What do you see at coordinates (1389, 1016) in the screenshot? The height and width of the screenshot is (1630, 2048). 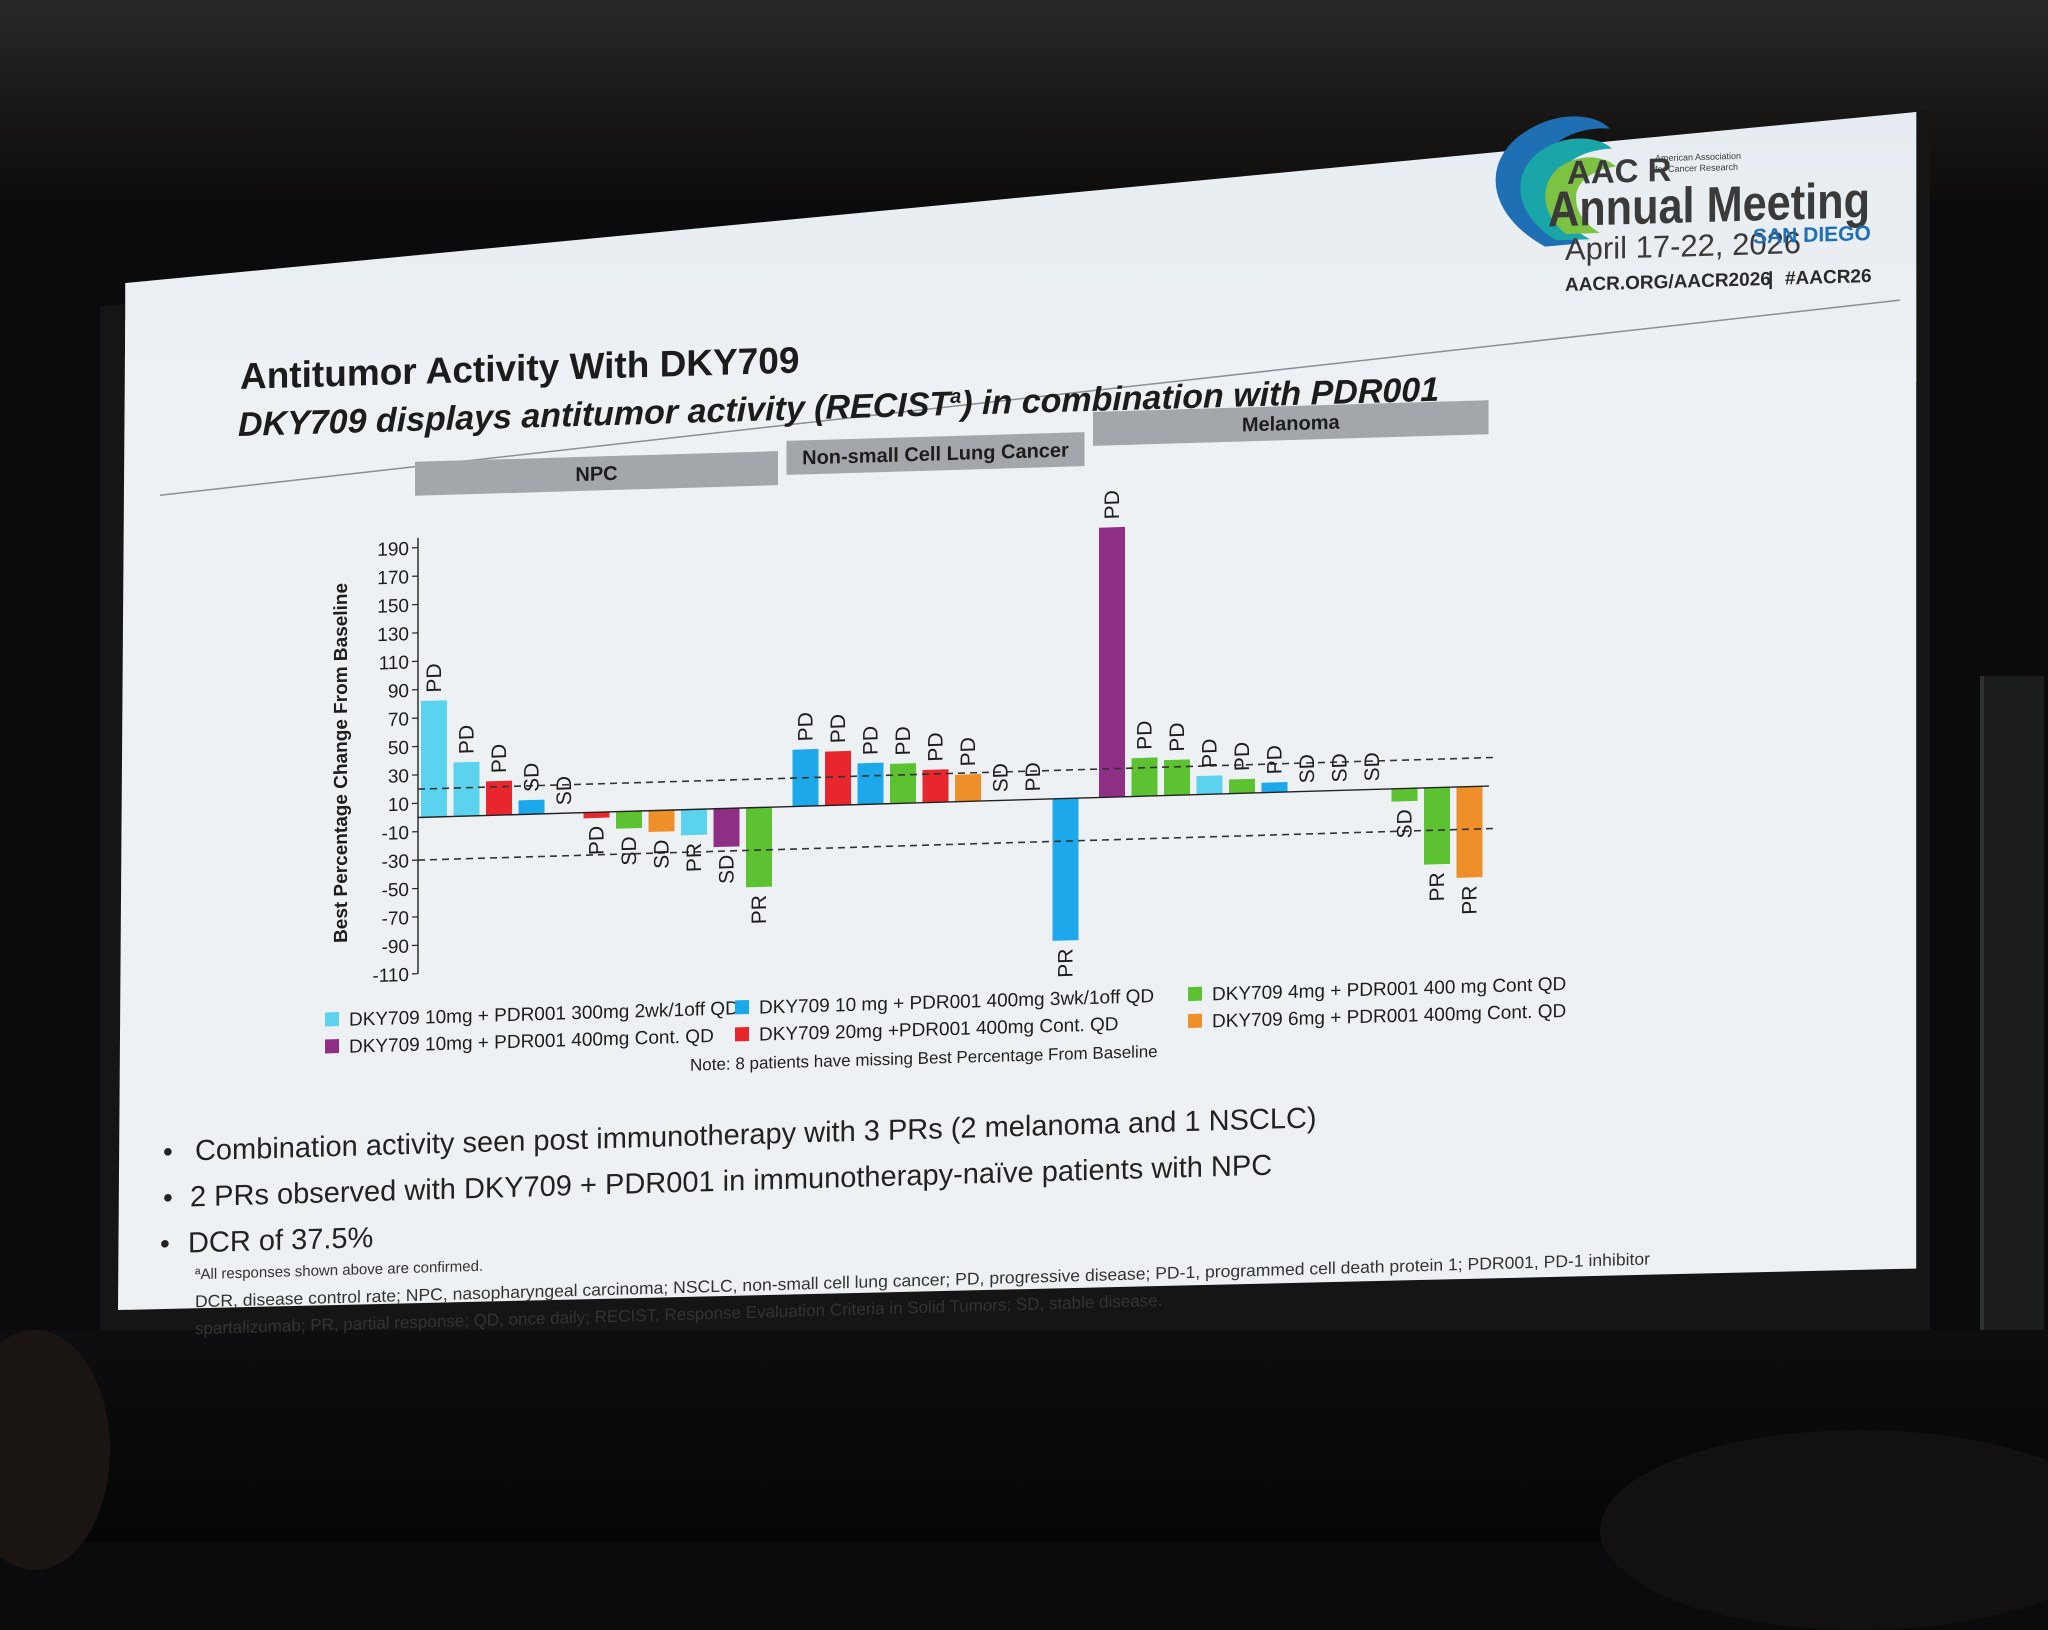 I see `legend-label: DKY709 6mg + PDR001 400mg Cont. QD` at bounding box center [1389, 1016].